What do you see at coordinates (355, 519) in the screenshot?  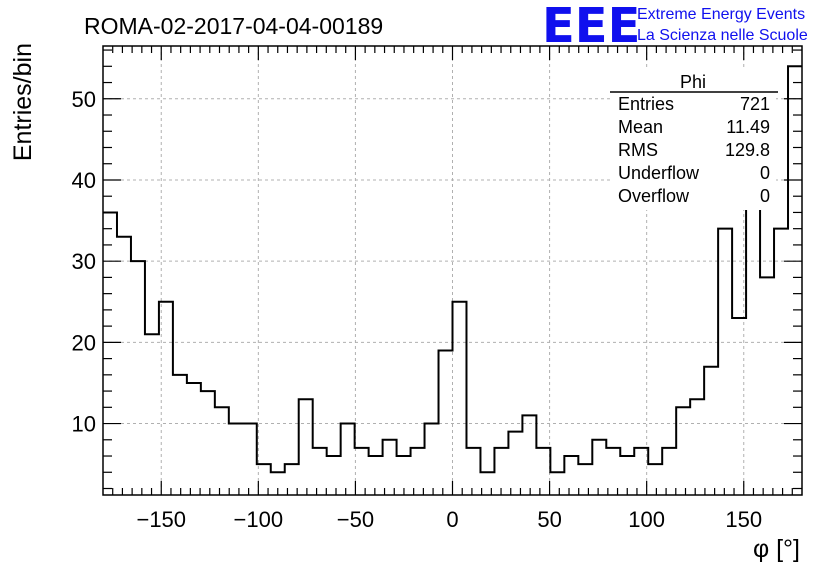 I see `x-tick-label: −50` at bounding box center [355, 519].